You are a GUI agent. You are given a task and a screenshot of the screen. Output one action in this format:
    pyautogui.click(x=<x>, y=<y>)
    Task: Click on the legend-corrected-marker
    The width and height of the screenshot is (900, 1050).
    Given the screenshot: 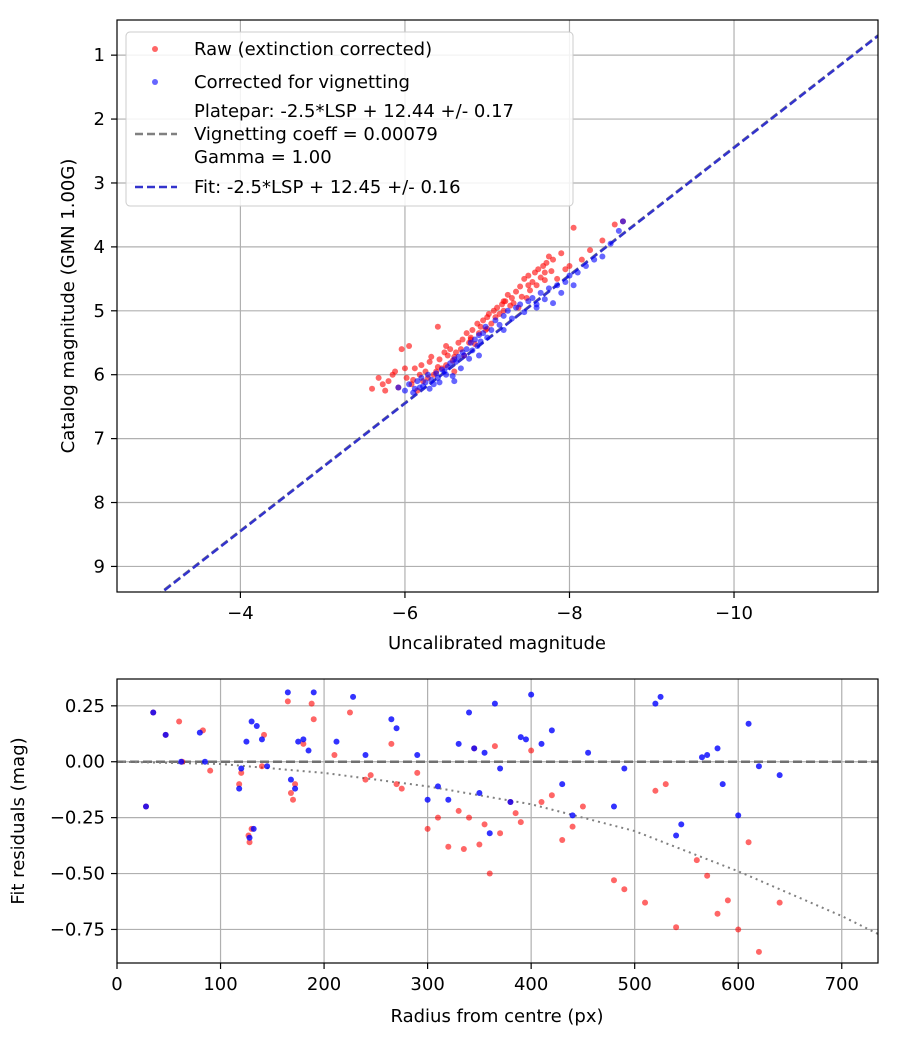 What is the action you would take?
    pyautogui.click(x=155, y=82)
    